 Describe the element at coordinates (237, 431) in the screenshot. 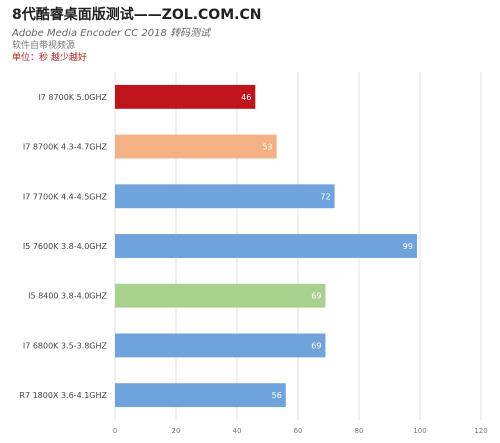

I see `x-tick-label: 40` at that location.